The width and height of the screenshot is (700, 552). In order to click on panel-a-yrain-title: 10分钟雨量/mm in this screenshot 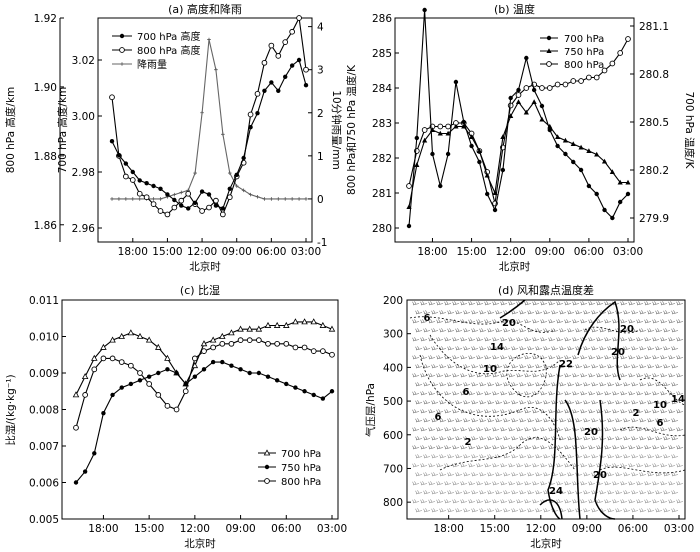, I will do `click(336, 129)`.